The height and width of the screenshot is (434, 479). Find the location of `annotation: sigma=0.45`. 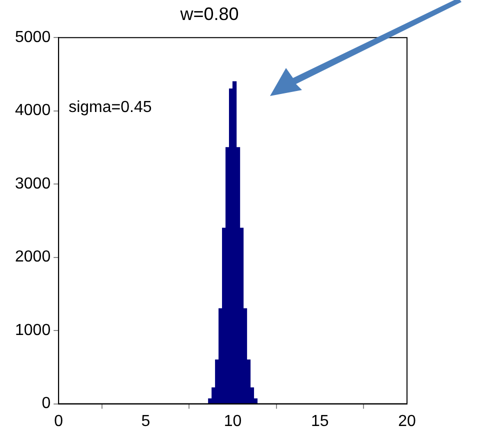

annotation: sigma=0.45 is located at coordinates (110, 107).